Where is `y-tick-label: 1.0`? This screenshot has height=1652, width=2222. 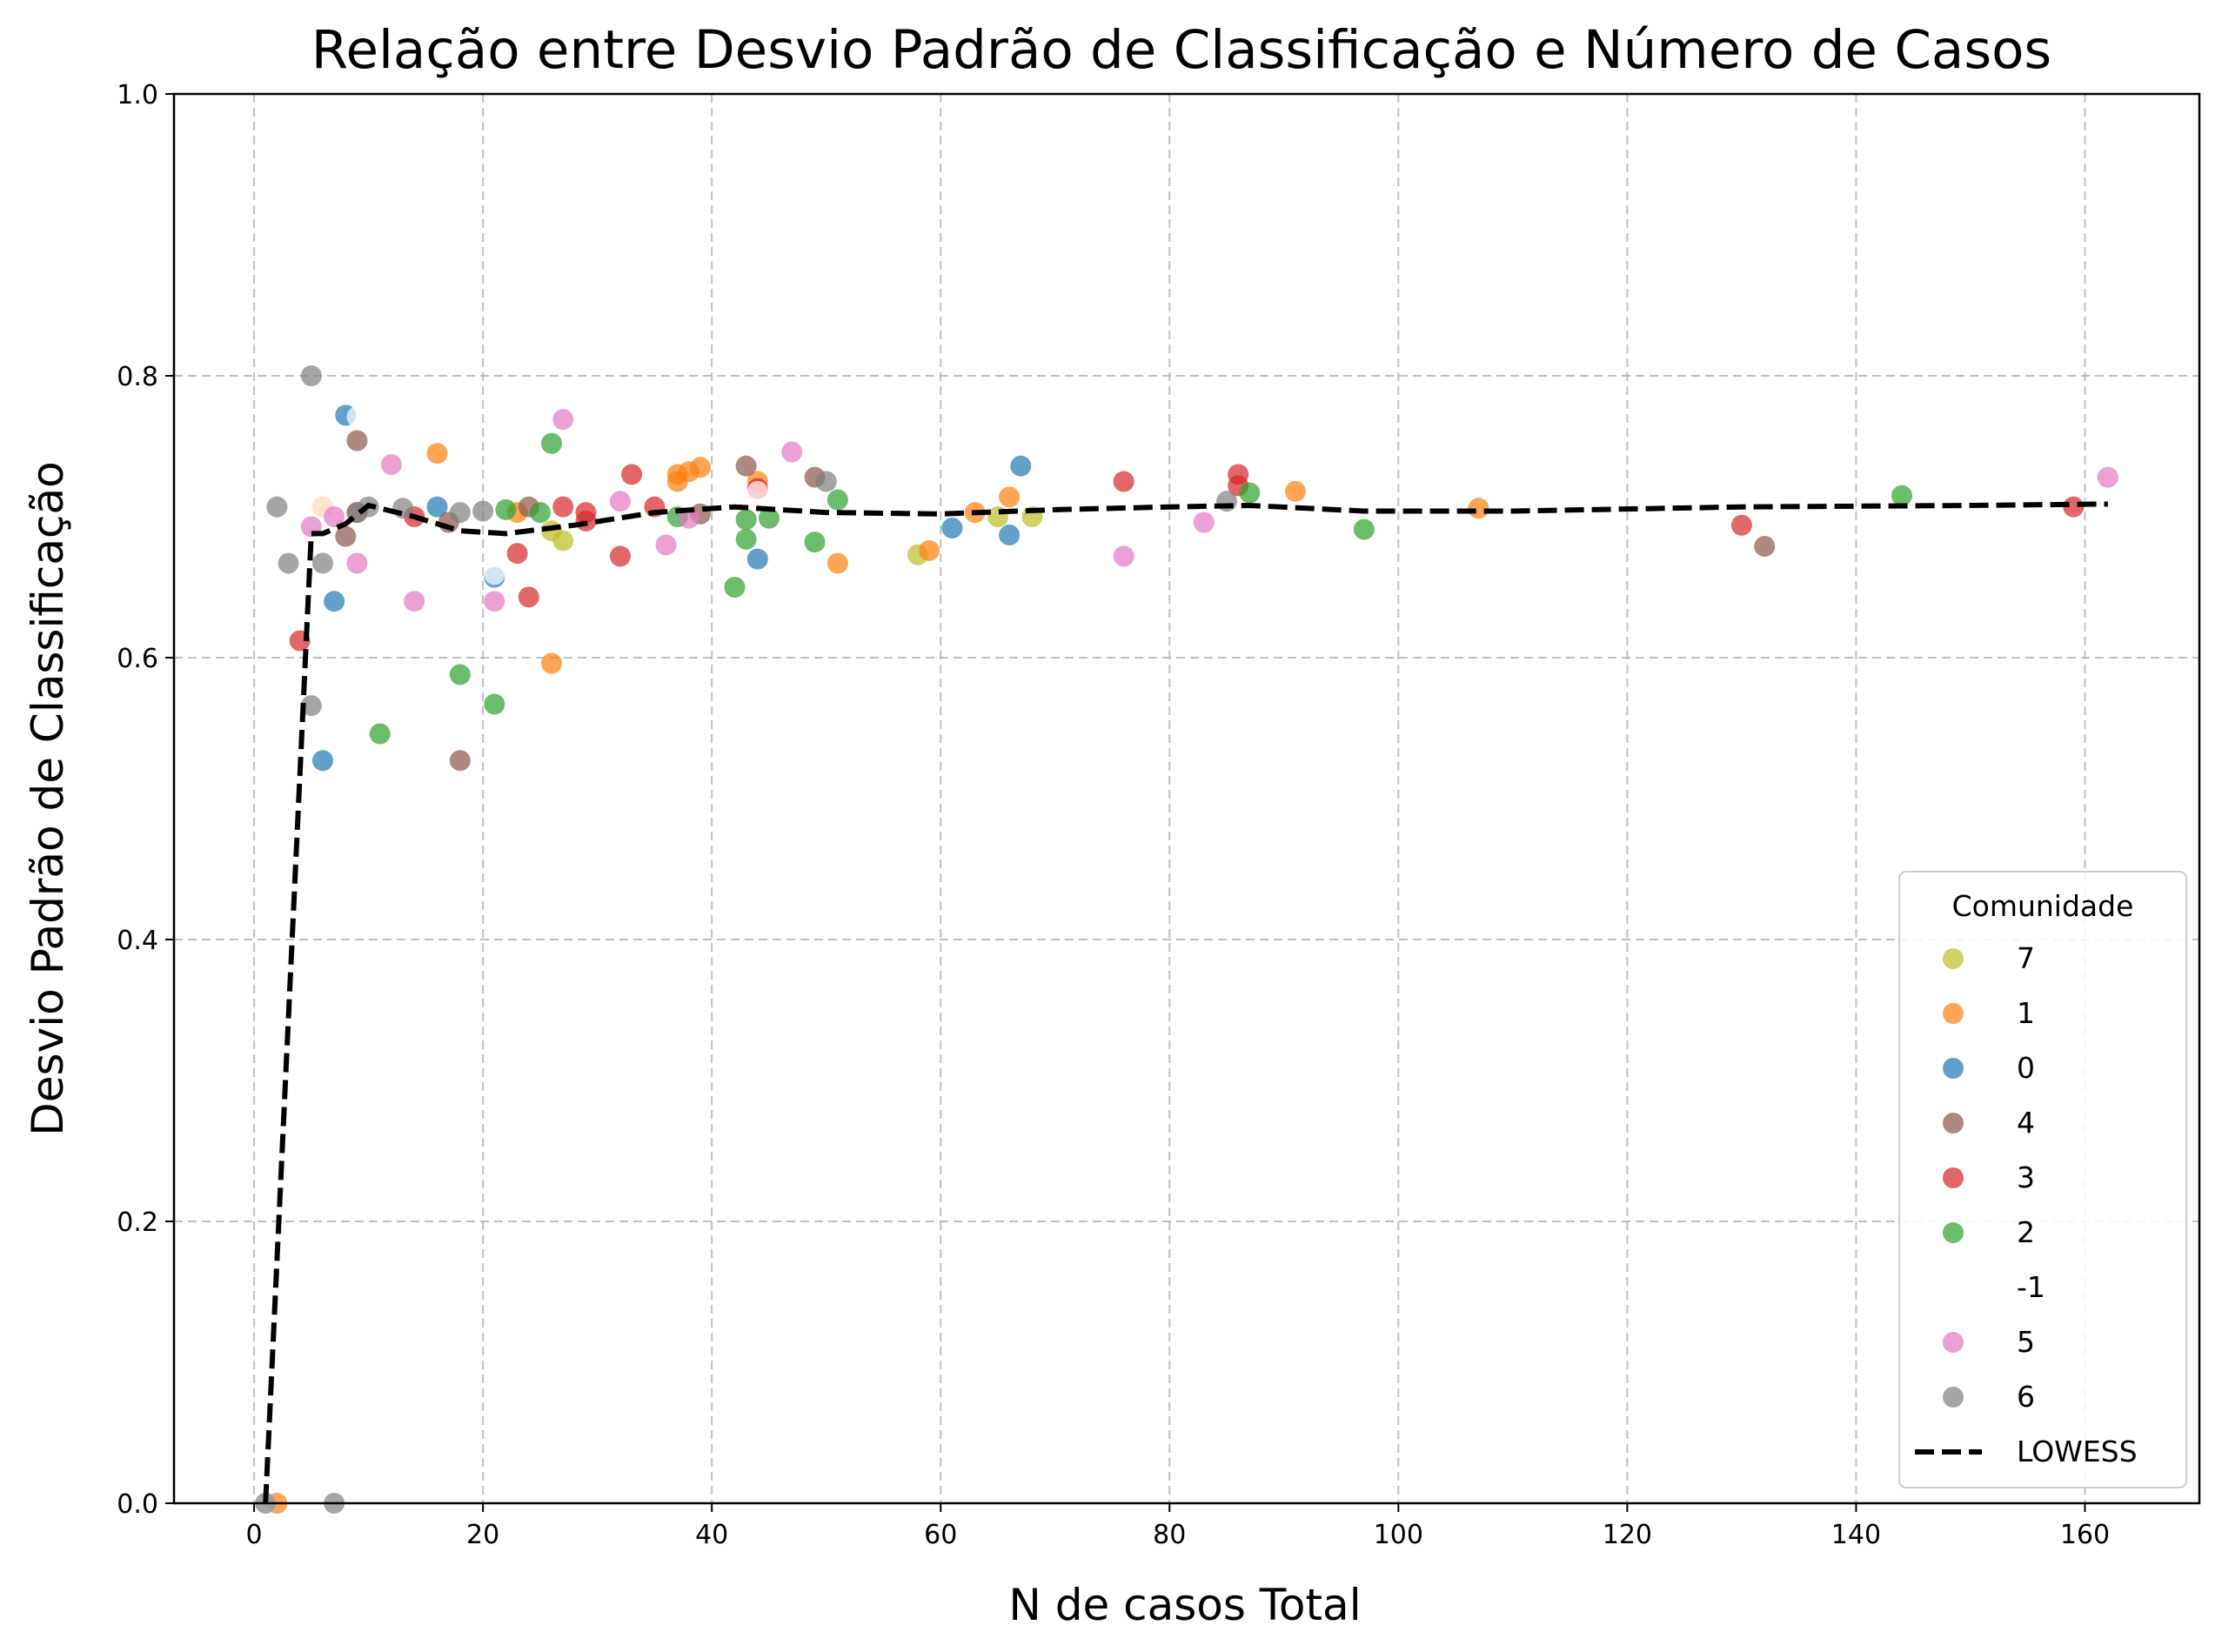 y-tick-label: 1.0 is located at coordinates (138, 95).